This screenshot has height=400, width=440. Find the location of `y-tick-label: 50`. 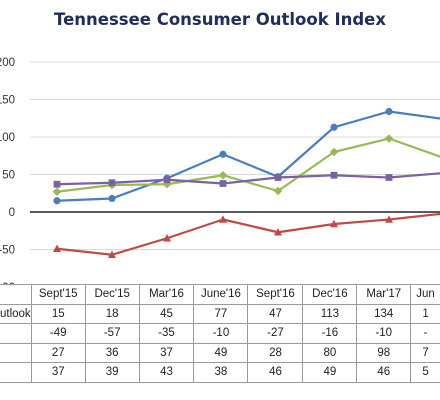

y-tick-label: 50 is located at coordinates (8, 176).